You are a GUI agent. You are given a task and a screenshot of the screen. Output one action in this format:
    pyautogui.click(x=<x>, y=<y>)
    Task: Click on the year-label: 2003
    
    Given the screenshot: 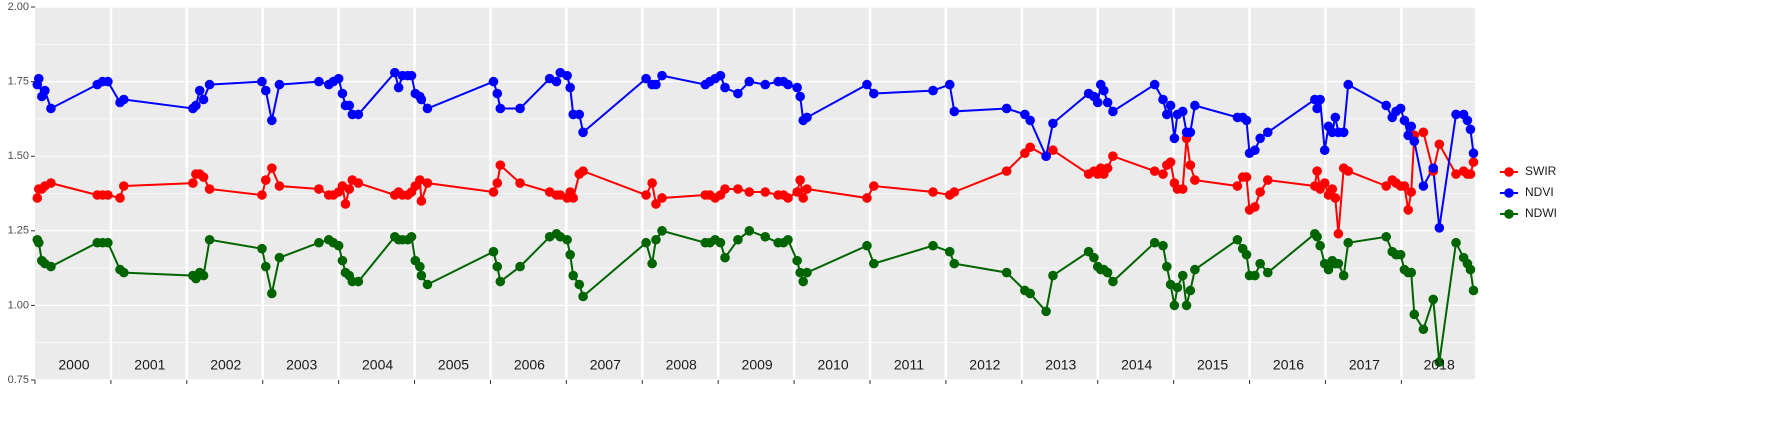 What is the action you would take?
    pyautogui.click(x=301, y=365)
    